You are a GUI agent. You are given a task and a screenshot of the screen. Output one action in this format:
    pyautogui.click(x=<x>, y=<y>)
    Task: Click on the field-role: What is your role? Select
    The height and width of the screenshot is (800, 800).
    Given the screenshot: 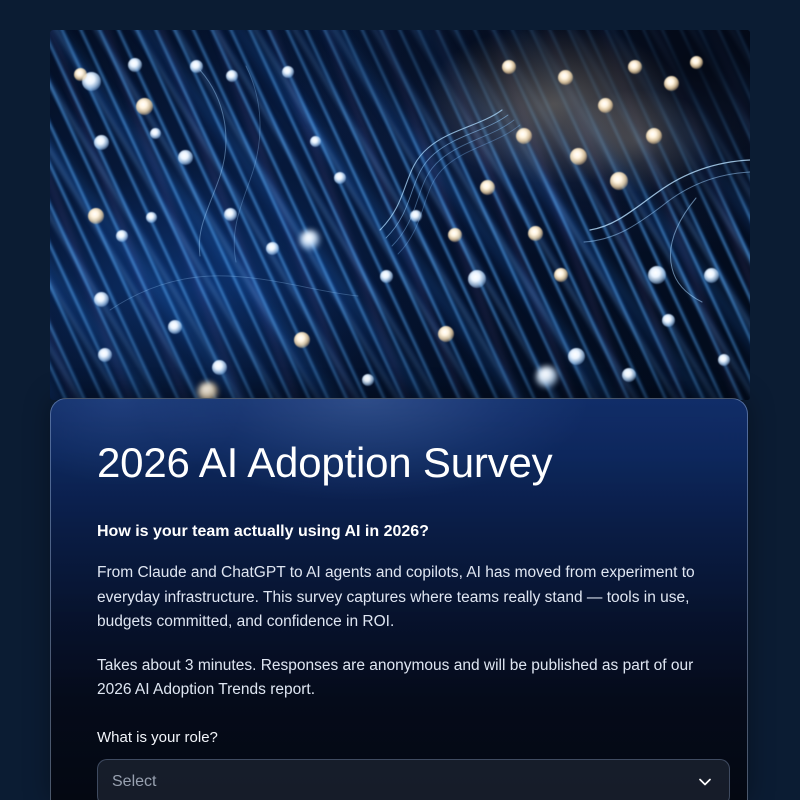 What is the action you would take?
    pyautogui.click(x=413, y=764)
    